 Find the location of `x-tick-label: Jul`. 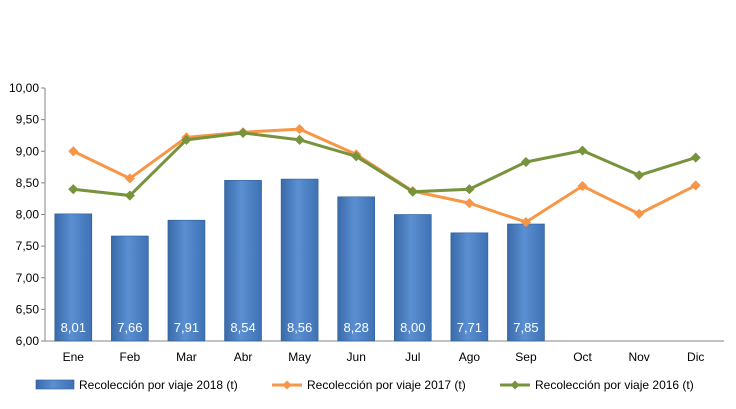

x-tick-label: Jul is located at coordinates (412, 357).